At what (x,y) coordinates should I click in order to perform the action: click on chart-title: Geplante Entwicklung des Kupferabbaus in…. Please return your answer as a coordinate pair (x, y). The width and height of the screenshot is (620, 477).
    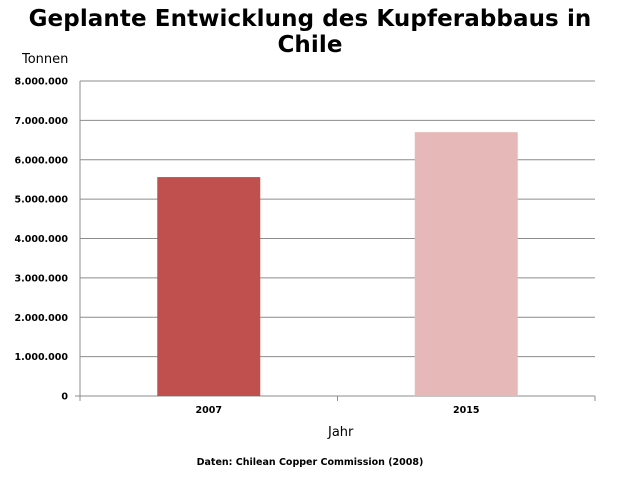
    Looking at the image, I should click on (310, 32).